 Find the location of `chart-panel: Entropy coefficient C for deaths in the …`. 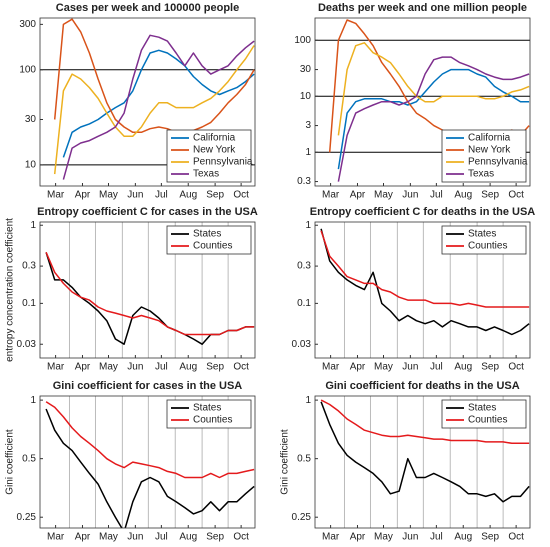

chart-panel: Entropy coefficient C for deaths in the … is located at coordinates (414, 289).